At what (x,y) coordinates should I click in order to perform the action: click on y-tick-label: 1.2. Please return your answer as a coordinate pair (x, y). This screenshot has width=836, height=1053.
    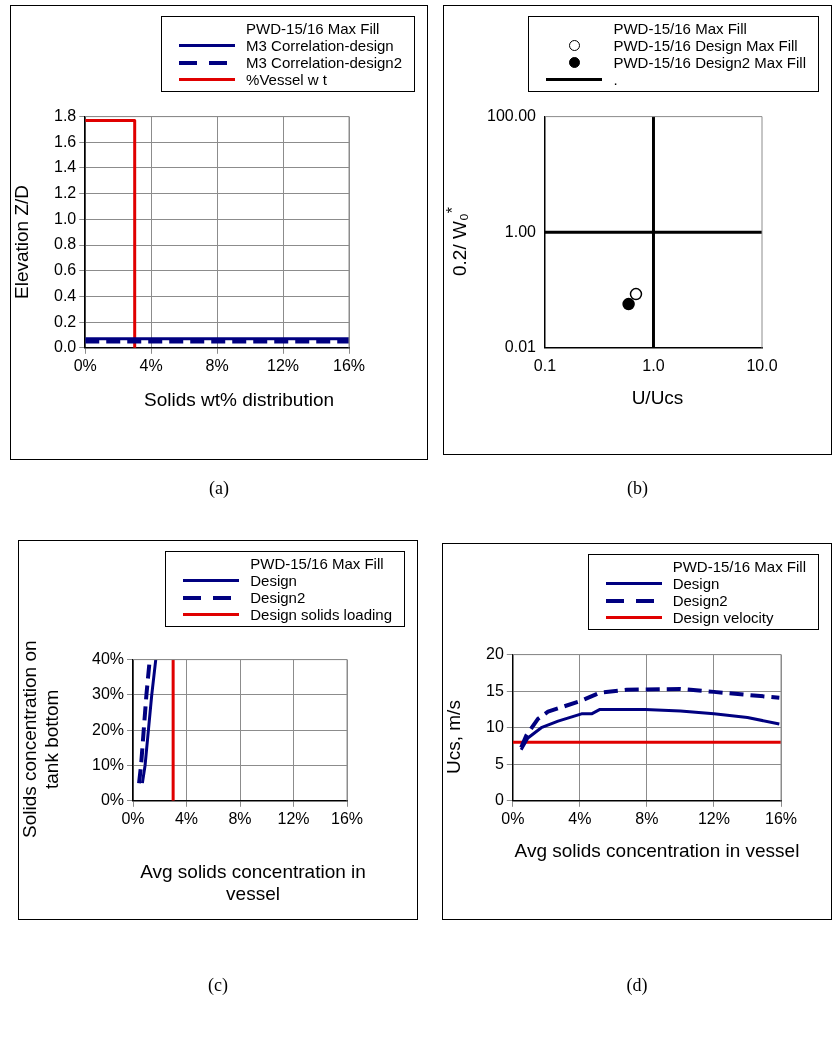
    Looking at the image, I should click on (65, 193).